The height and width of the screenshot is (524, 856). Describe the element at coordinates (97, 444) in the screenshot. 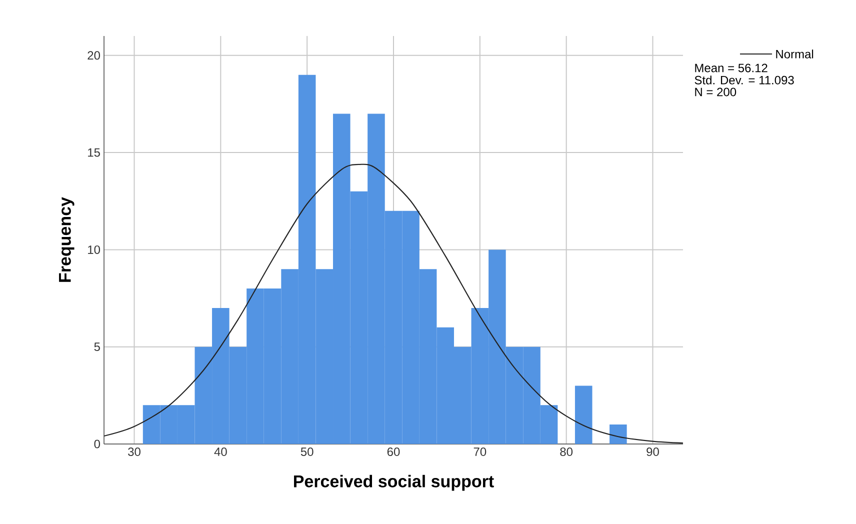

I see `y-tick-label: 0` at that location.